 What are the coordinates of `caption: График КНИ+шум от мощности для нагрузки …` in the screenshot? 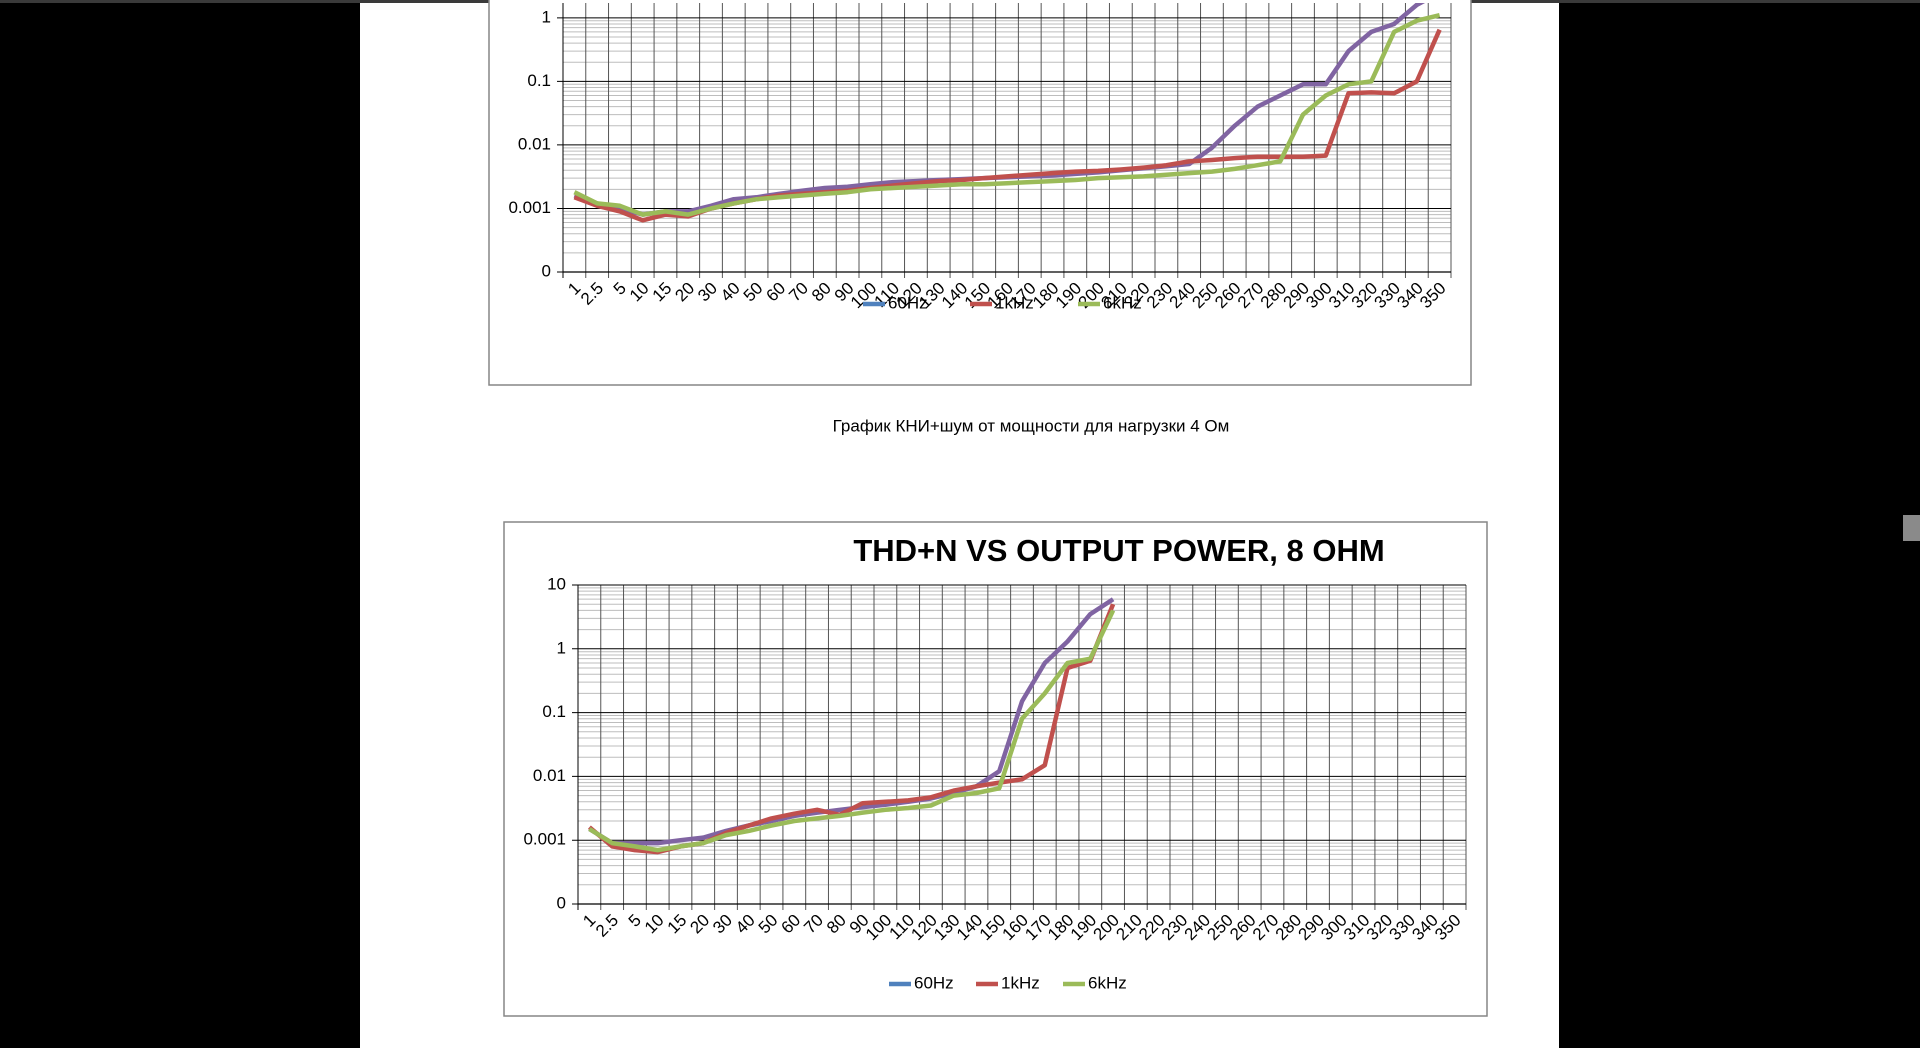 It's located at (1031, 425).